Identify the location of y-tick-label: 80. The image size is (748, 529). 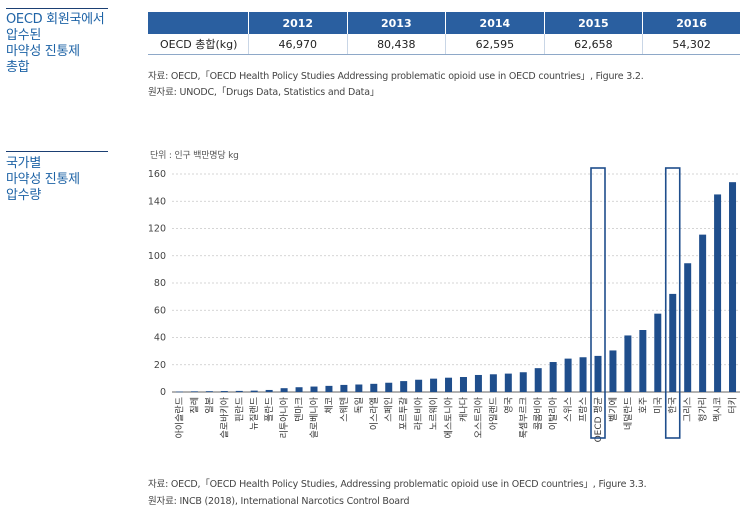
(160, 283).